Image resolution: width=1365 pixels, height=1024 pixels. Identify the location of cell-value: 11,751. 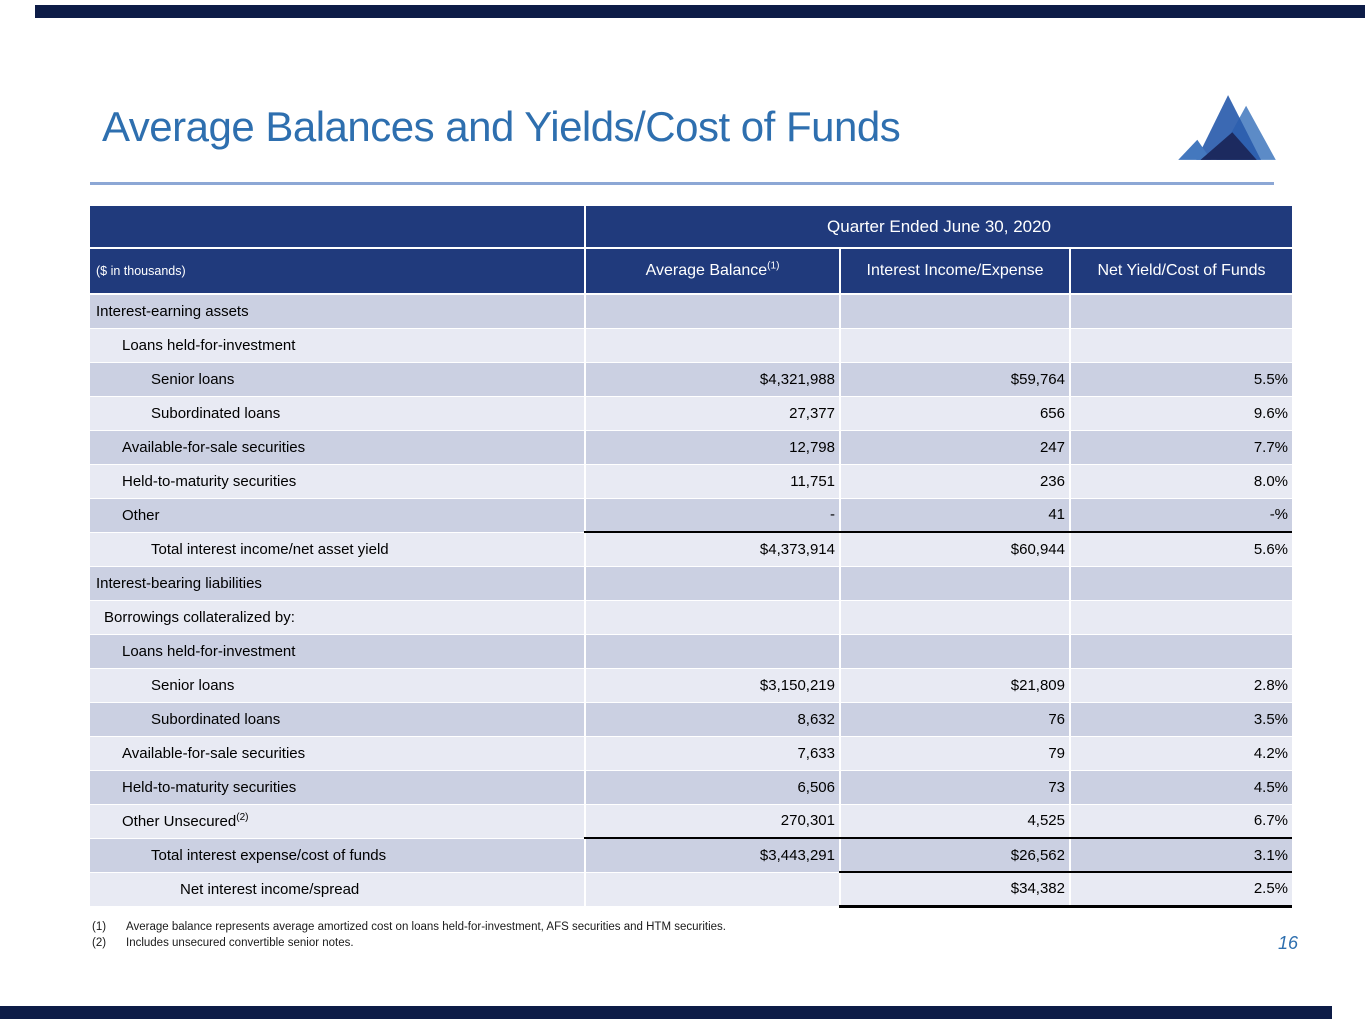
(712, 481).